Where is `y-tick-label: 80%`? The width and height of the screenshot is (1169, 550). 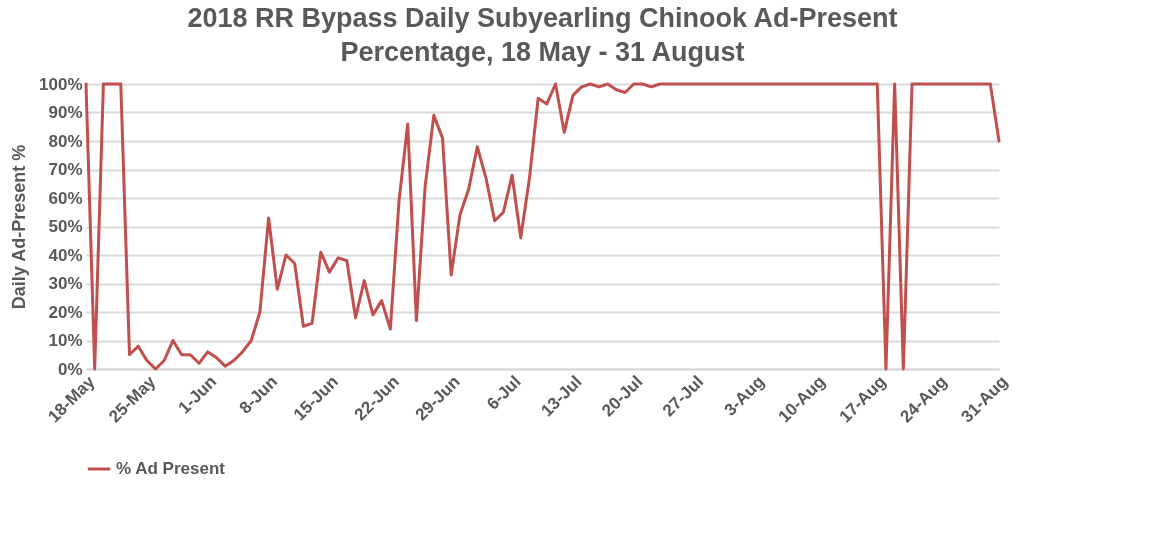
y-tick-label: 80% is located at coordinates (65, 141).